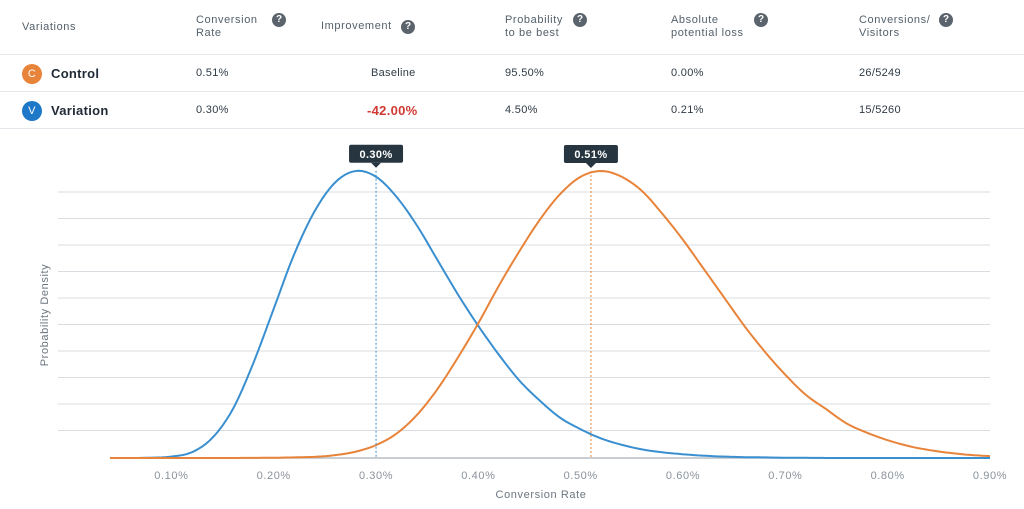  Describe the element at coordinates (80, 110) in the screenshot. I see `variation-name: Variation` at that location.